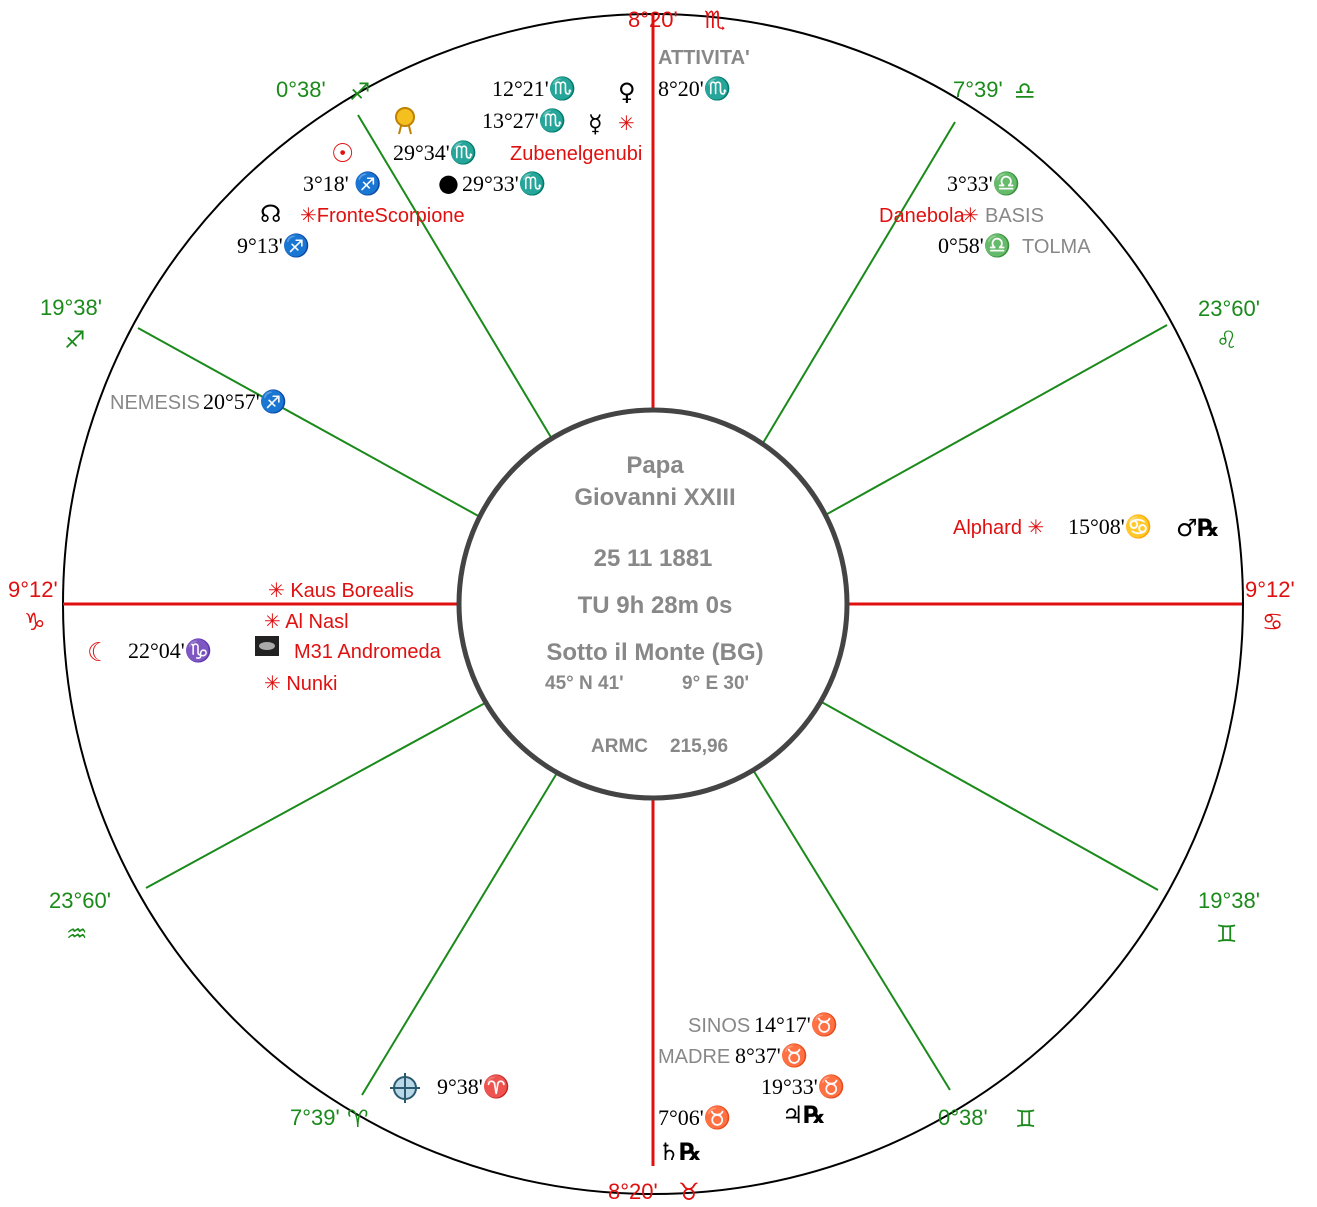 Image resolution: width=1317 pixels, height=1207 pixels. Describe the element at coordinates (1229, 308) in the screenshot. I see `cusp-12-degree: 23°60'` at that location.